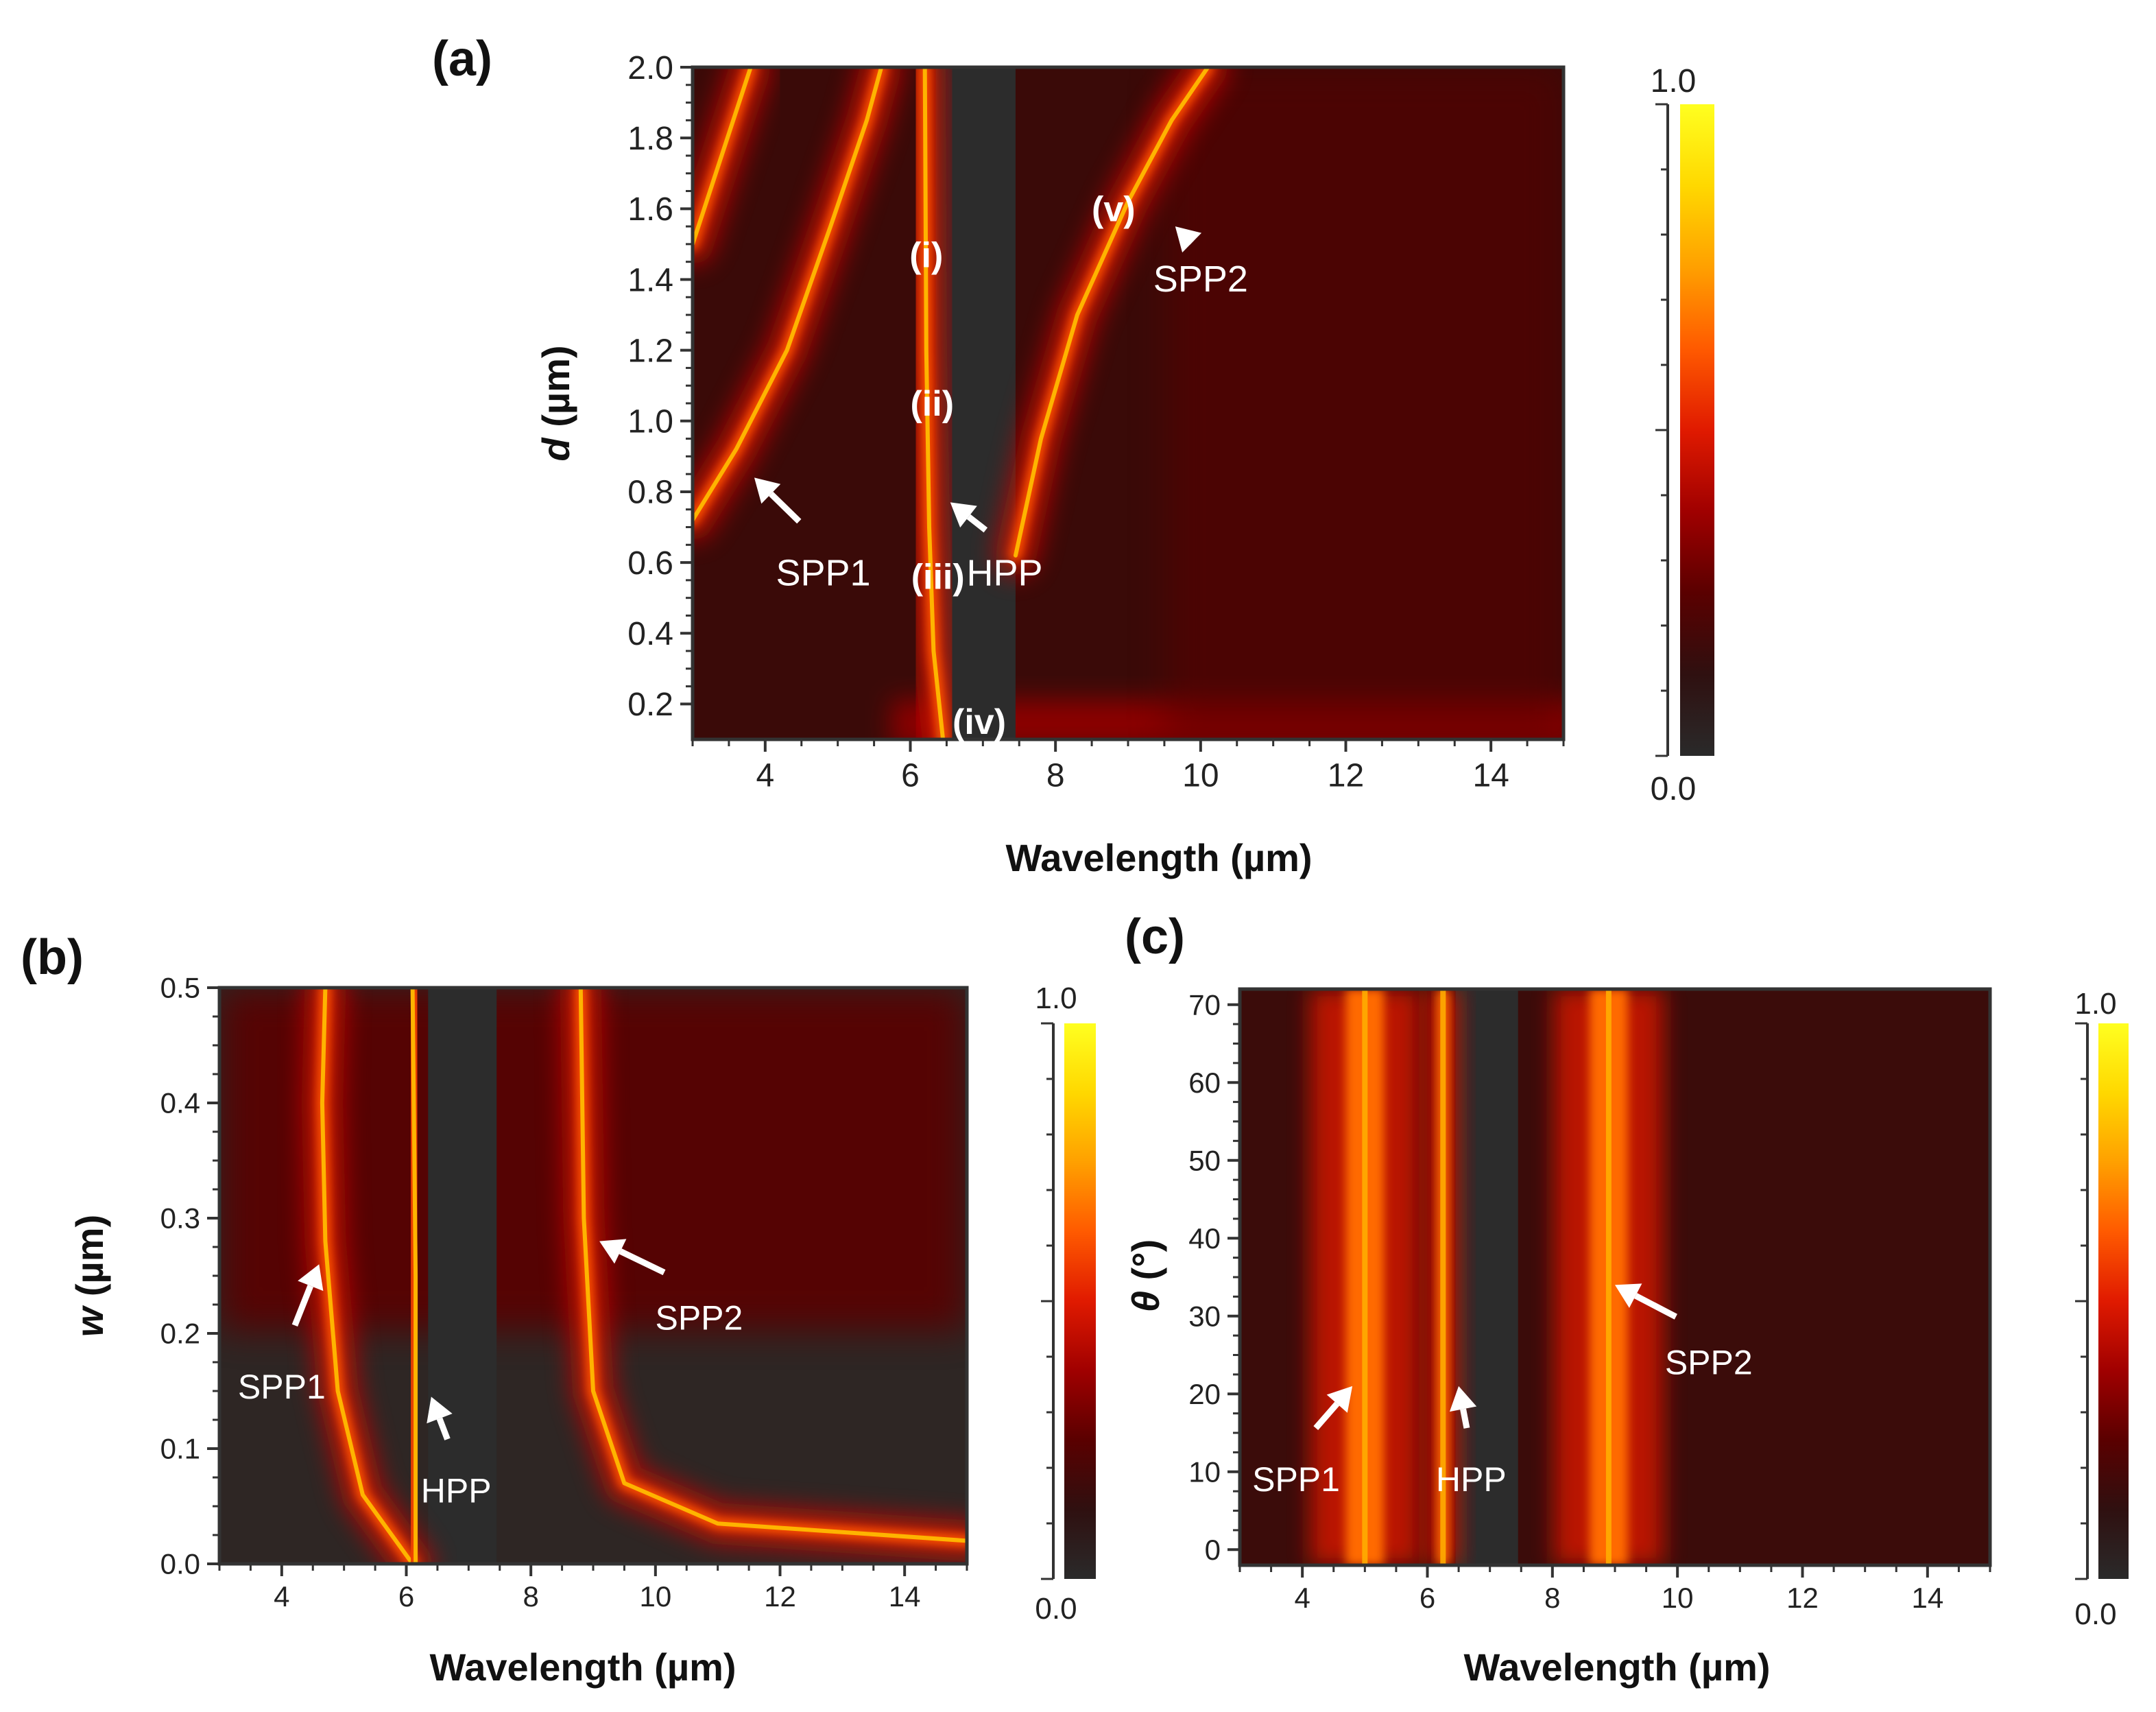 This screenshot has height=1712, width=2156. What do you see at coordinates (660, 386) in the screenshot?
I see `y-axis-a: 0.2 0.4 0.6 0.8 1.0 1.2 1.4 1.6 1.8 2.0` at bounding box center [660, 386].